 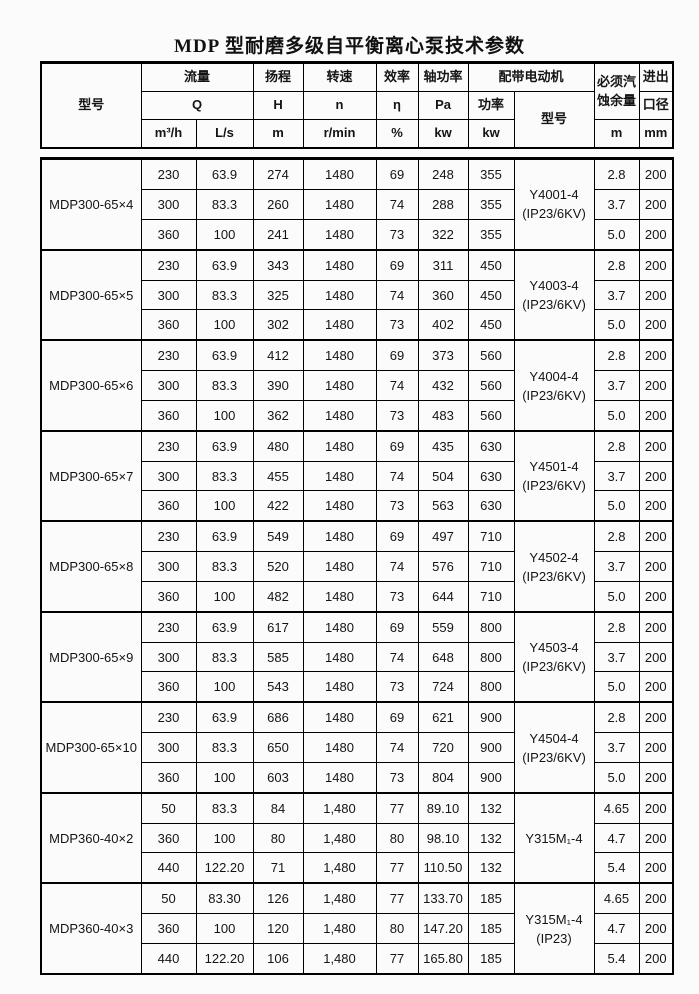 What do you see at coordinates (443, 204) in the screenshot?
I see `cell-shaft-power-kw: 288` at bounding box center [443, 204].